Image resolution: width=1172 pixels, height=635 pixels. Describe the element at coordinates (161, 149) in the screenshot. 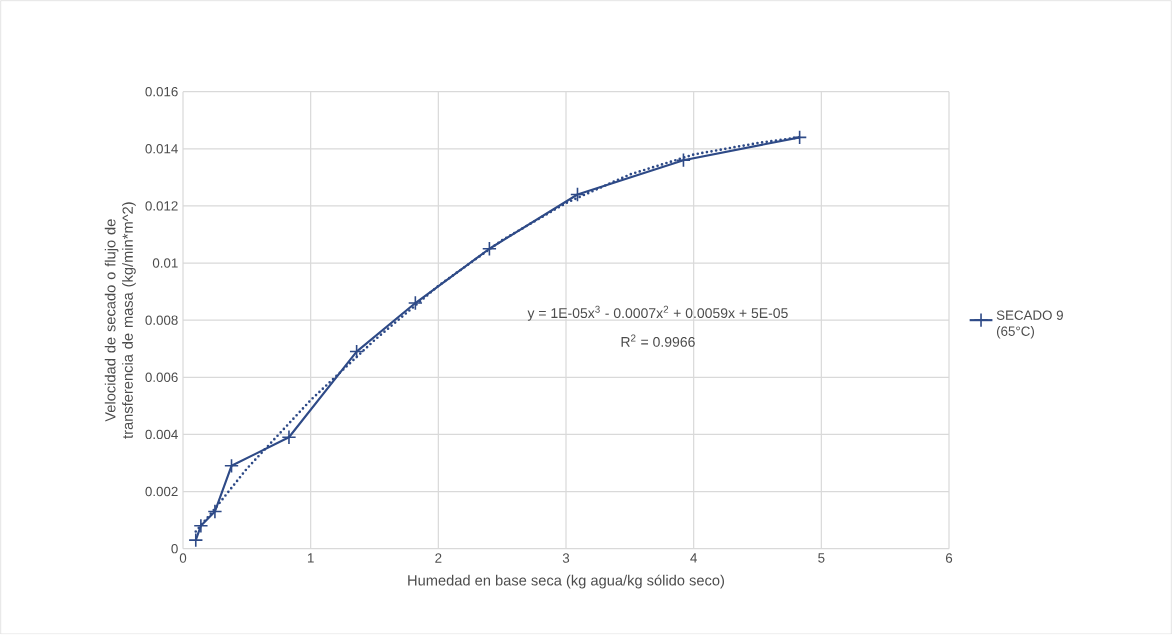

I see `y-tick-label: 0.014` at that location.